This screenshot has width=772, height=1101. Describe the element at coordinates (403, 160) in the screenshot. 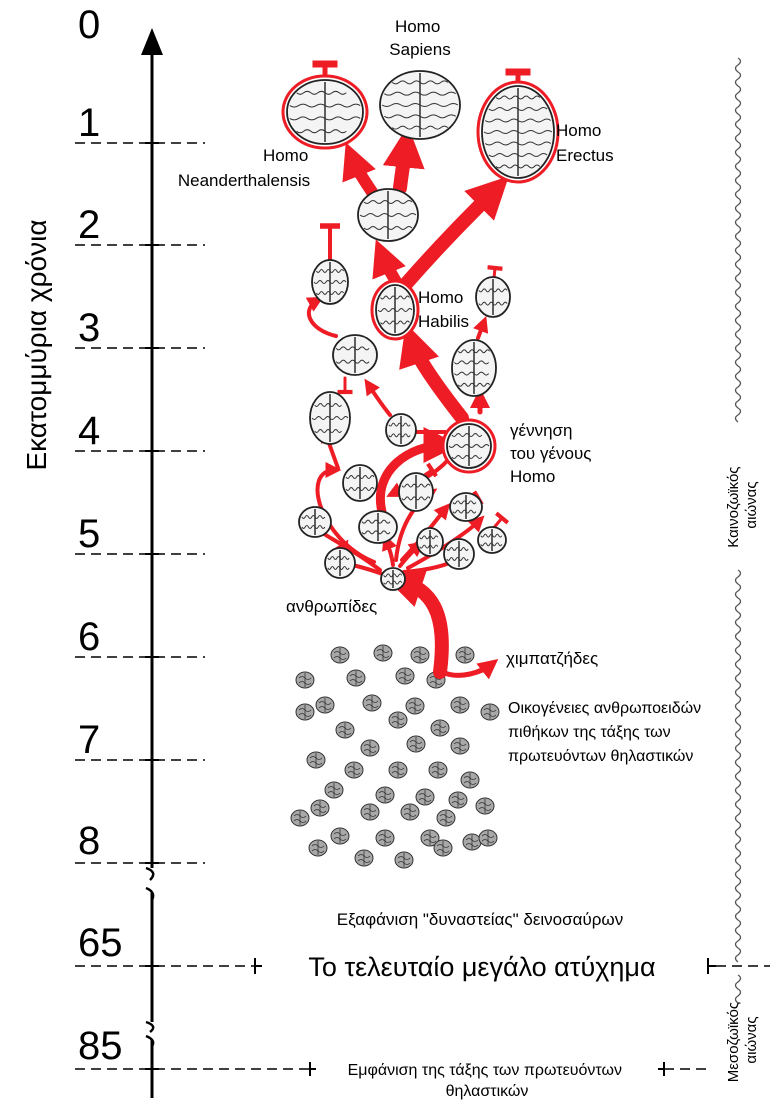

I see `branch-to-sapiens` at that location.